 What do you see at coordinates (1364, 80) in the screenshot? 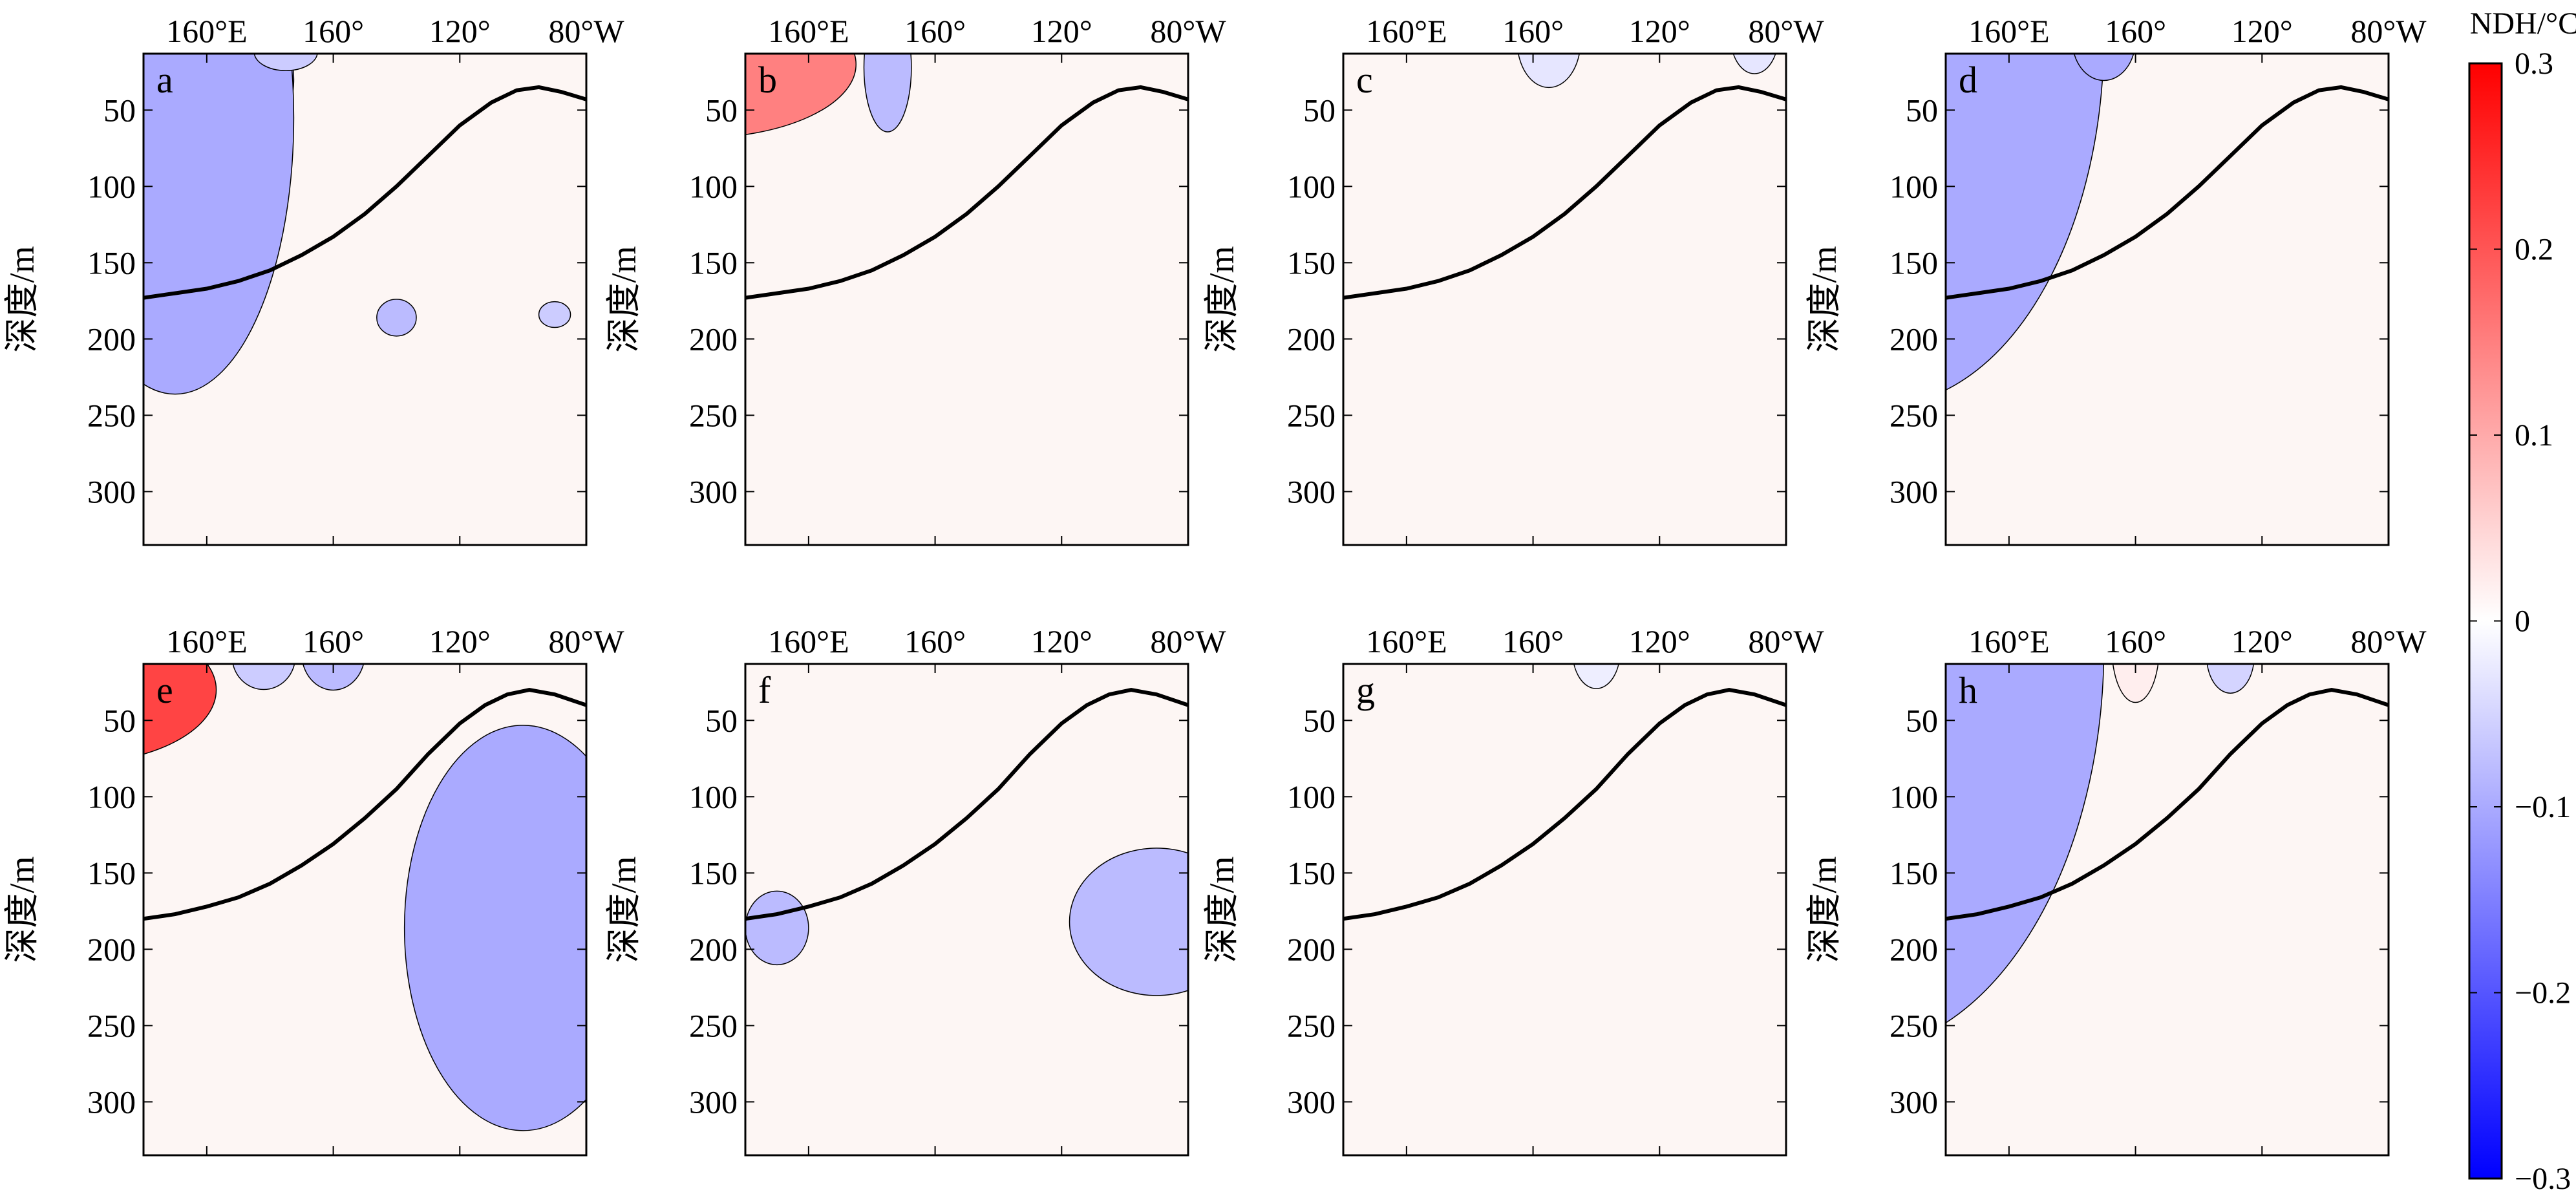
I see `panel-letter: c` at bounding box center [1364, 80].